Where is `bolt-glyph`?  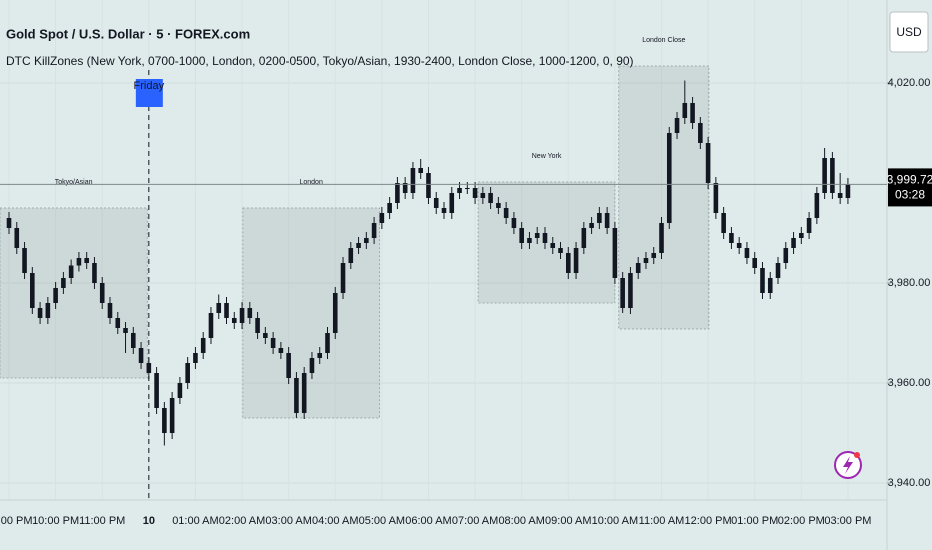 bolt-glyph is located at coordinates (848, 465).